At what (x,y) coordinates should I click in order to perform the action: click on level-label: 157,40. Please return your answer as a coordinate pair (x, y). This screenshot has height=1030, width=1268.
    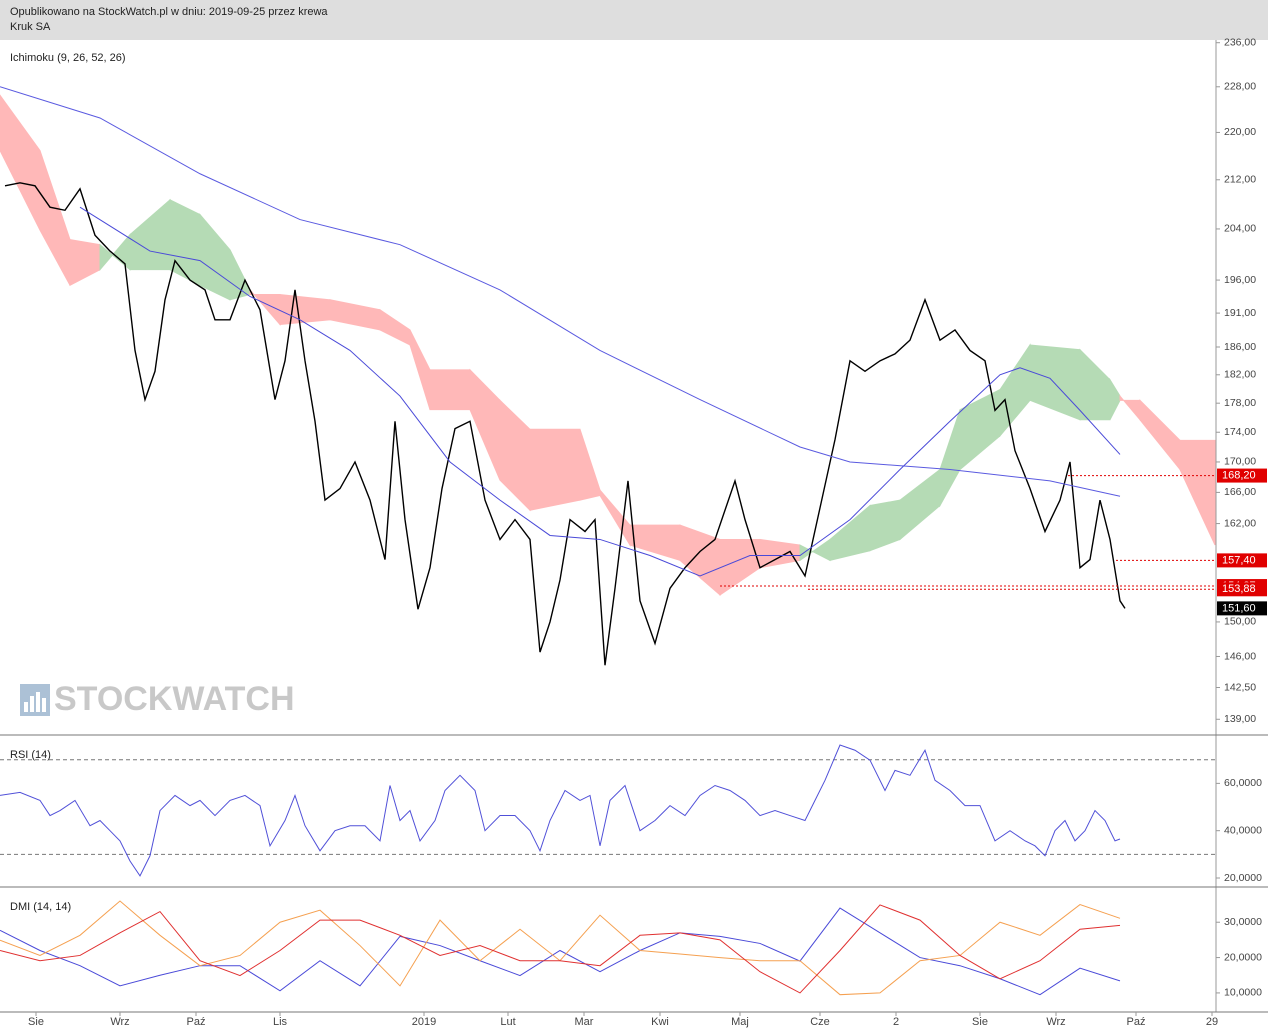
    Looking at the image, I should click on (1239, 560).